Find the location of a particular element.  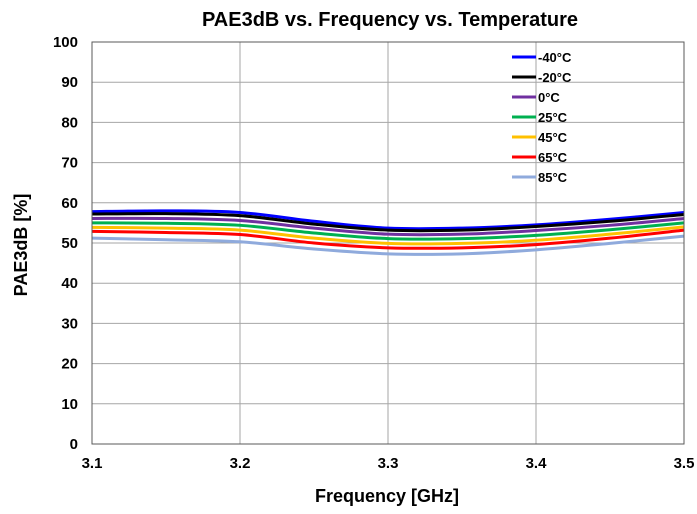

legend-label: 0°C is located at coordinates (549, 97).